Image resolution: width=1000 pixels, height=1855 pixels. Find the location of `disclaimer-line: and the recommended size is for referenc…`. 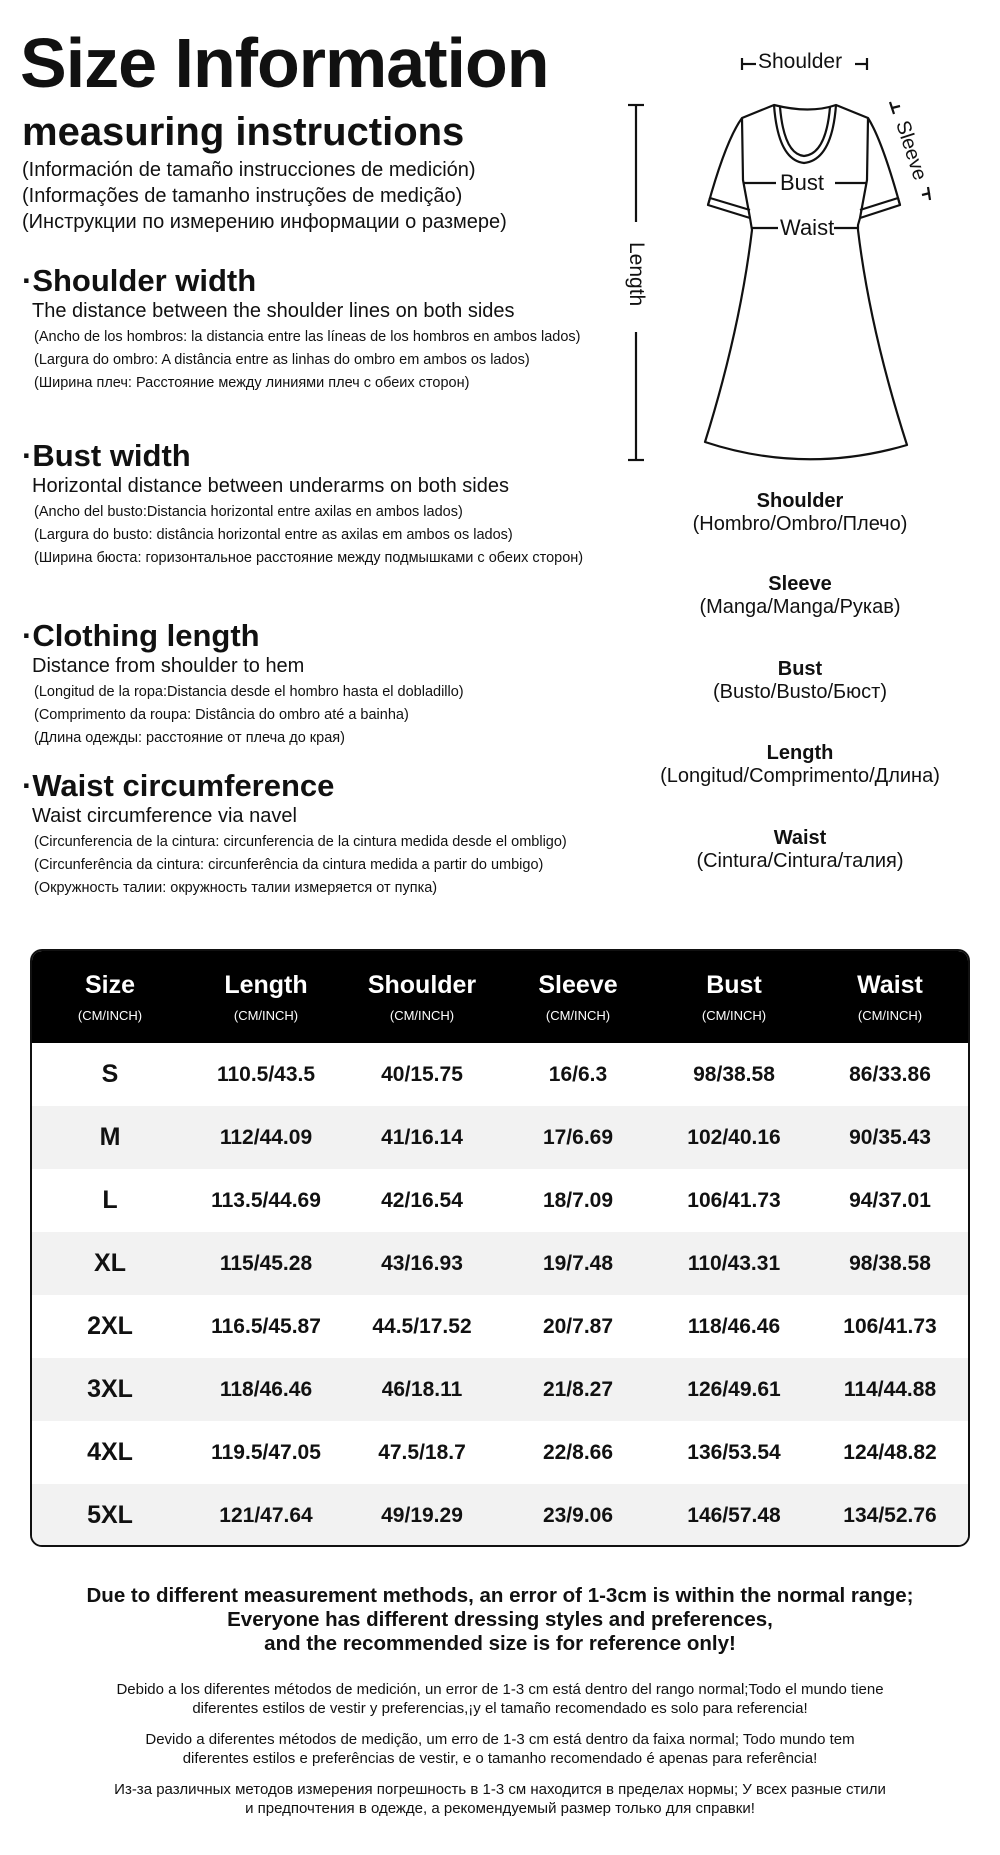

disclaimer-line: and the recommended size is for referenc… is located at coordinates (500, 1643).